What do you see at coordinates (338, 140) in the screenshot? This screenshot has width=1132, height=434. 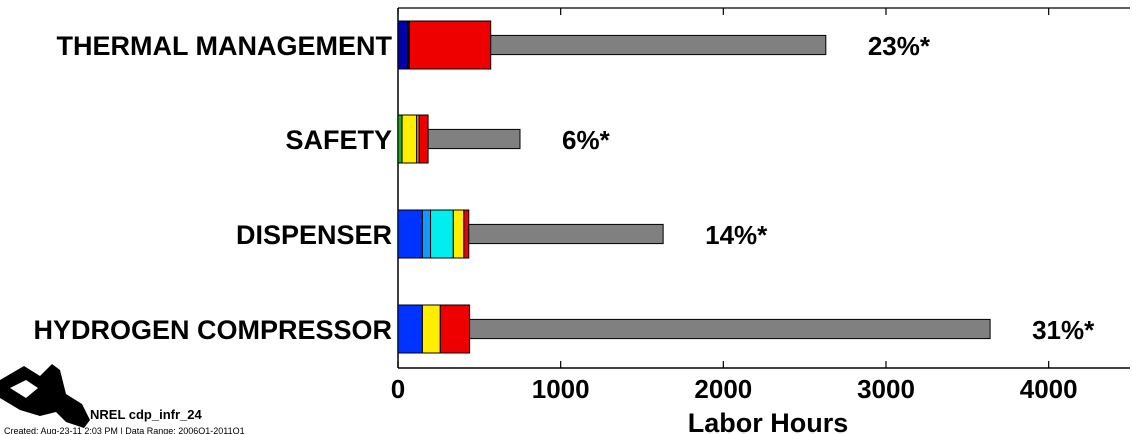 I see `category-label: SAFETY` at bounding box center [338, 140].